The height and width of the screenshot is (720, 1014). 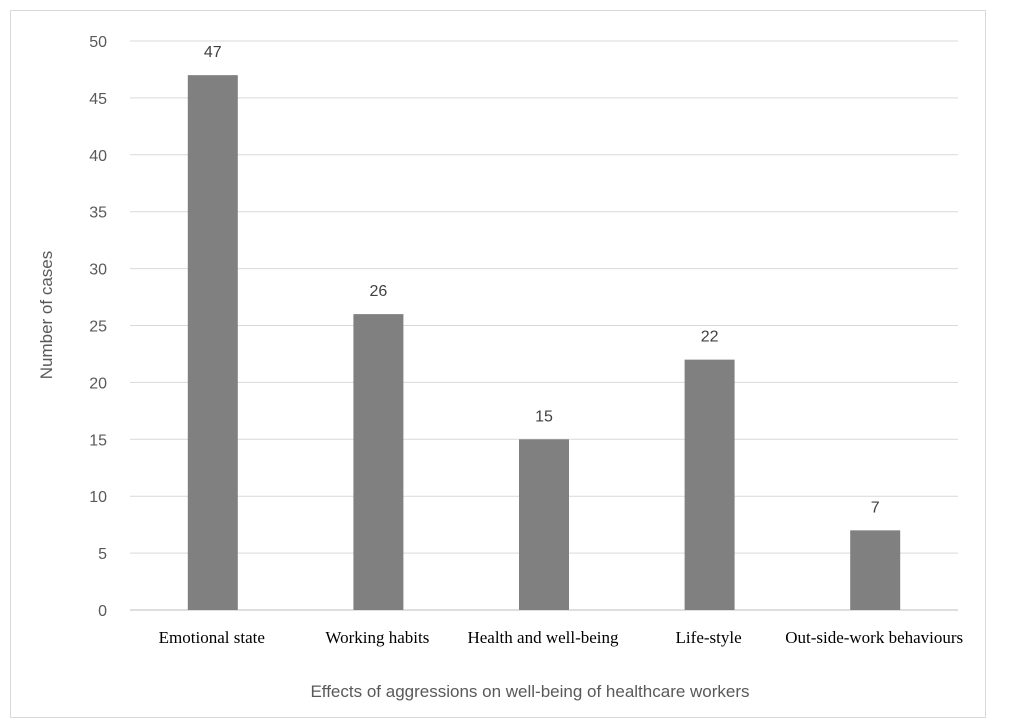 What do you see at coordinates (875, 507) in the screenshot?
I see `data-label: 7` at bounding box center [875, 507].